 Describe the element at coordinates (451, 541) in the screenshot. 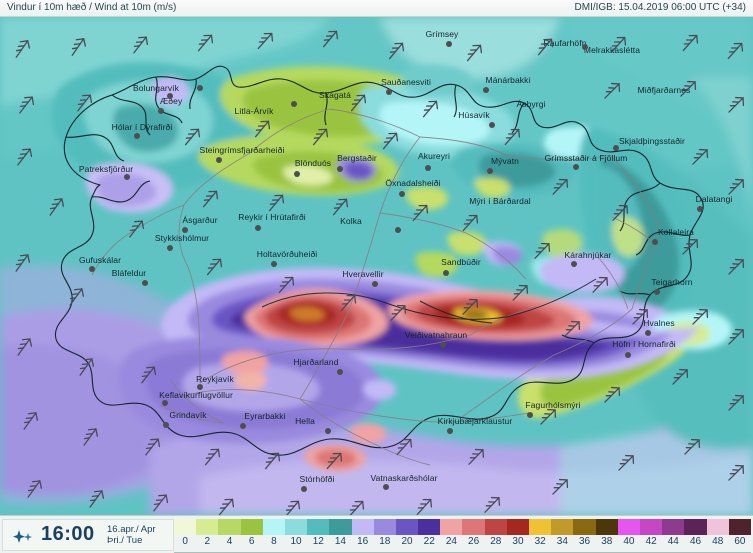

I see `legend-tick: 24` at that location.